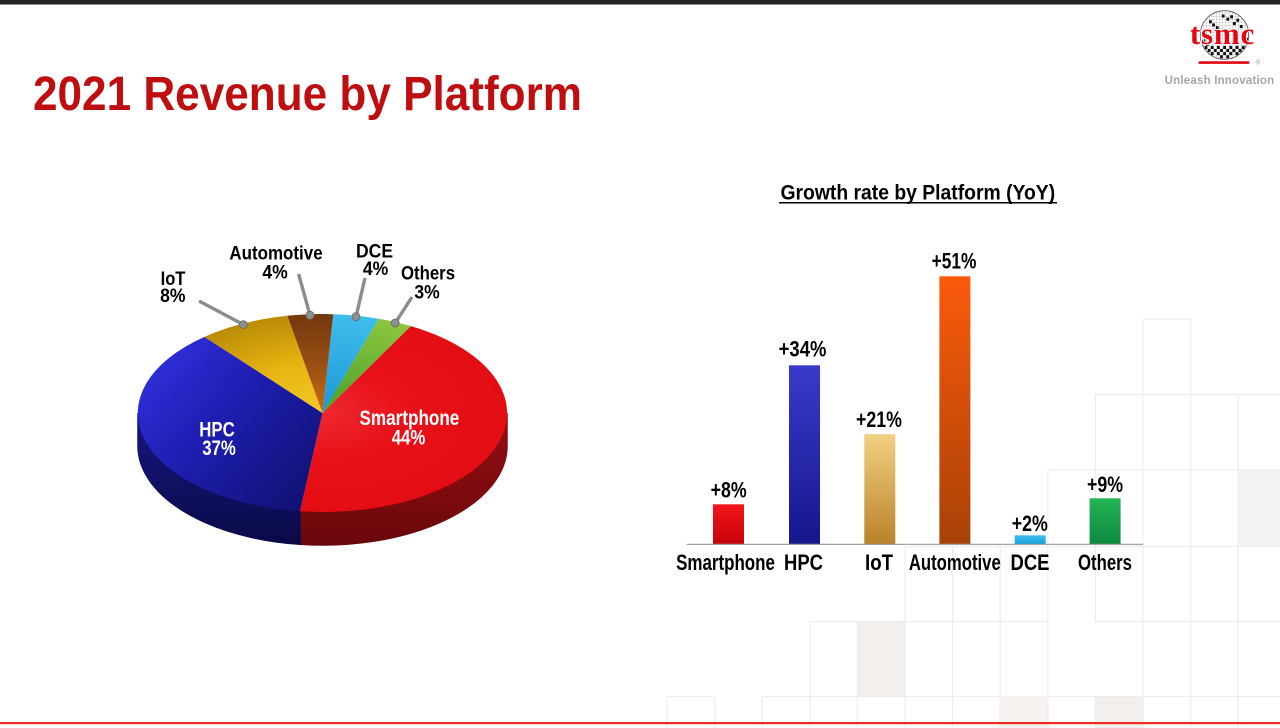  What do you see at coordinates (1222, 33) in the screenshot?
I see `svg-text: tsmc` at bounding box center [1222, 33].